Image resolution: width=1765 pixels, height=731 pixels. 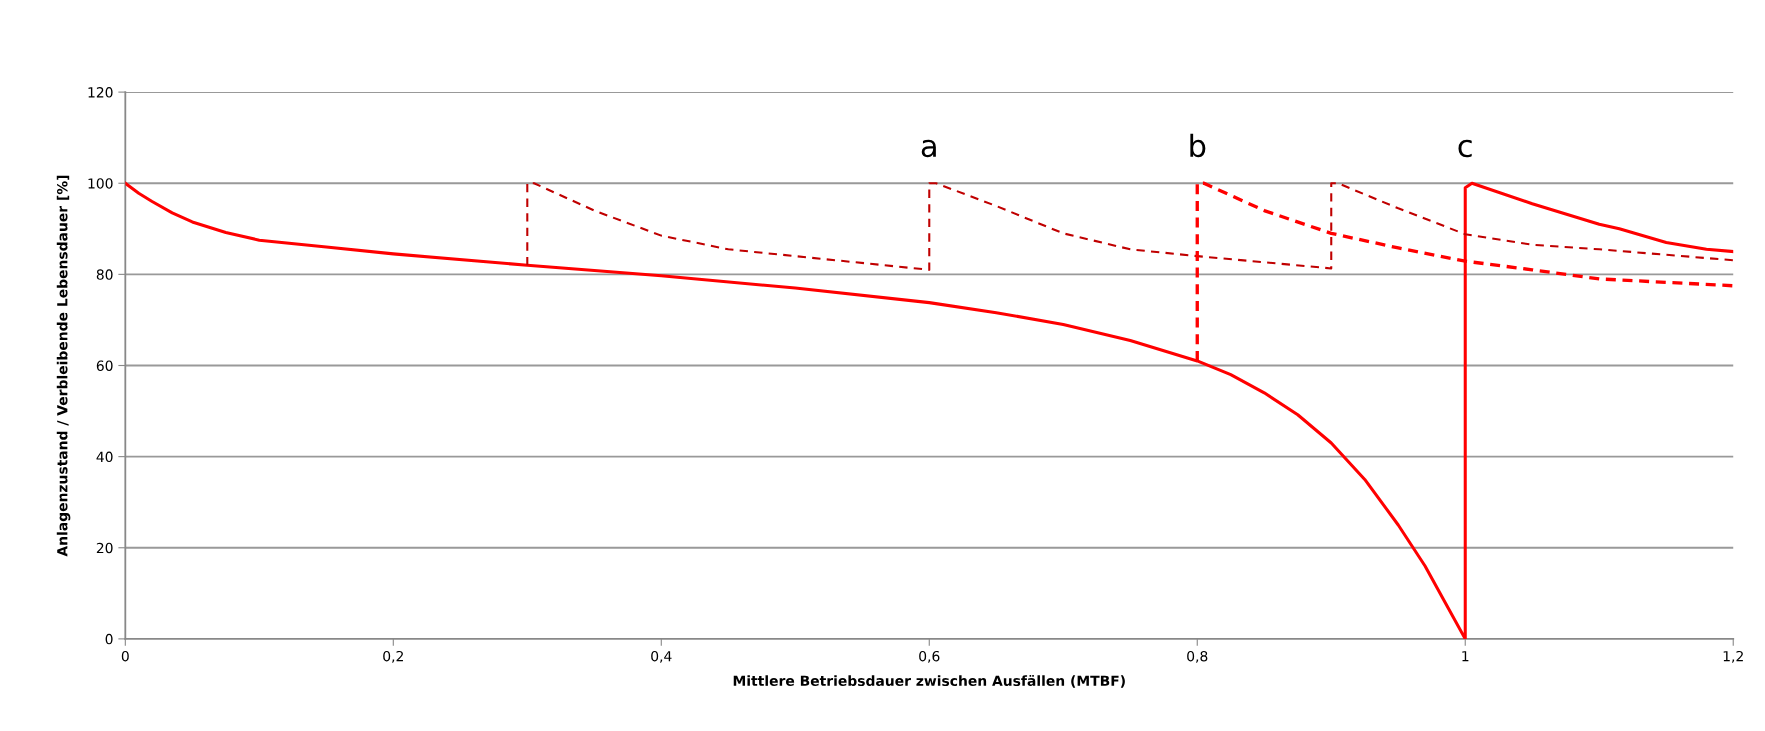 What do you see at coordinates (100, 92) in the screenshot?
I see `y-tick-label: 120` at bounding box center [100, 92].